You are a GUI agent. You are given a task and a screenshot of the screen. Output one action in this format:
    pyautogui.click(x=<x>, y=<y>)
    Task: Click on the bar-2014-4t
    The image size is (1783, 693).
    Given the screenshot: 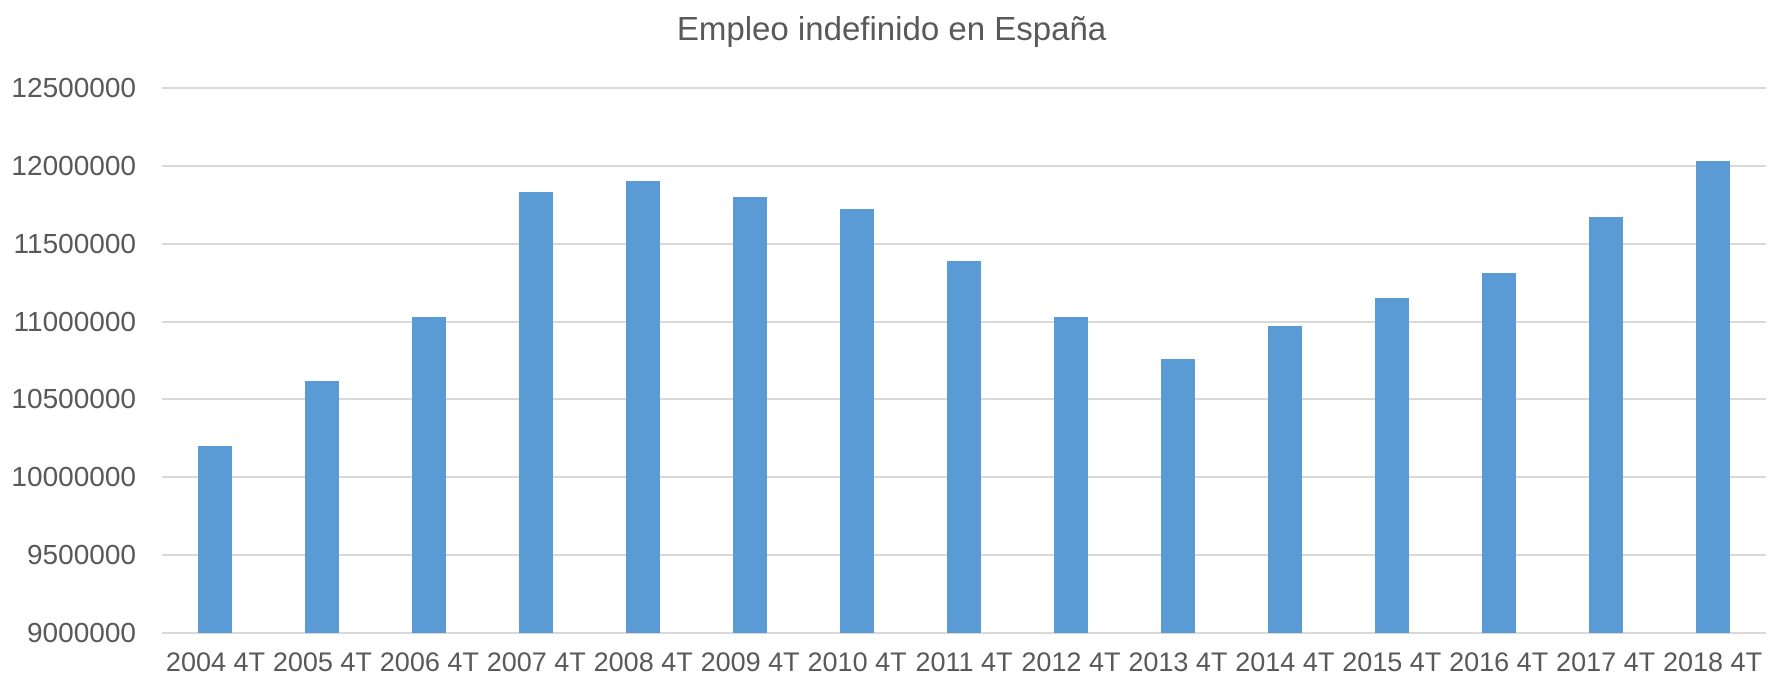 What is the action you would take?
    pyautogui.click(x=1284, y=479)
    